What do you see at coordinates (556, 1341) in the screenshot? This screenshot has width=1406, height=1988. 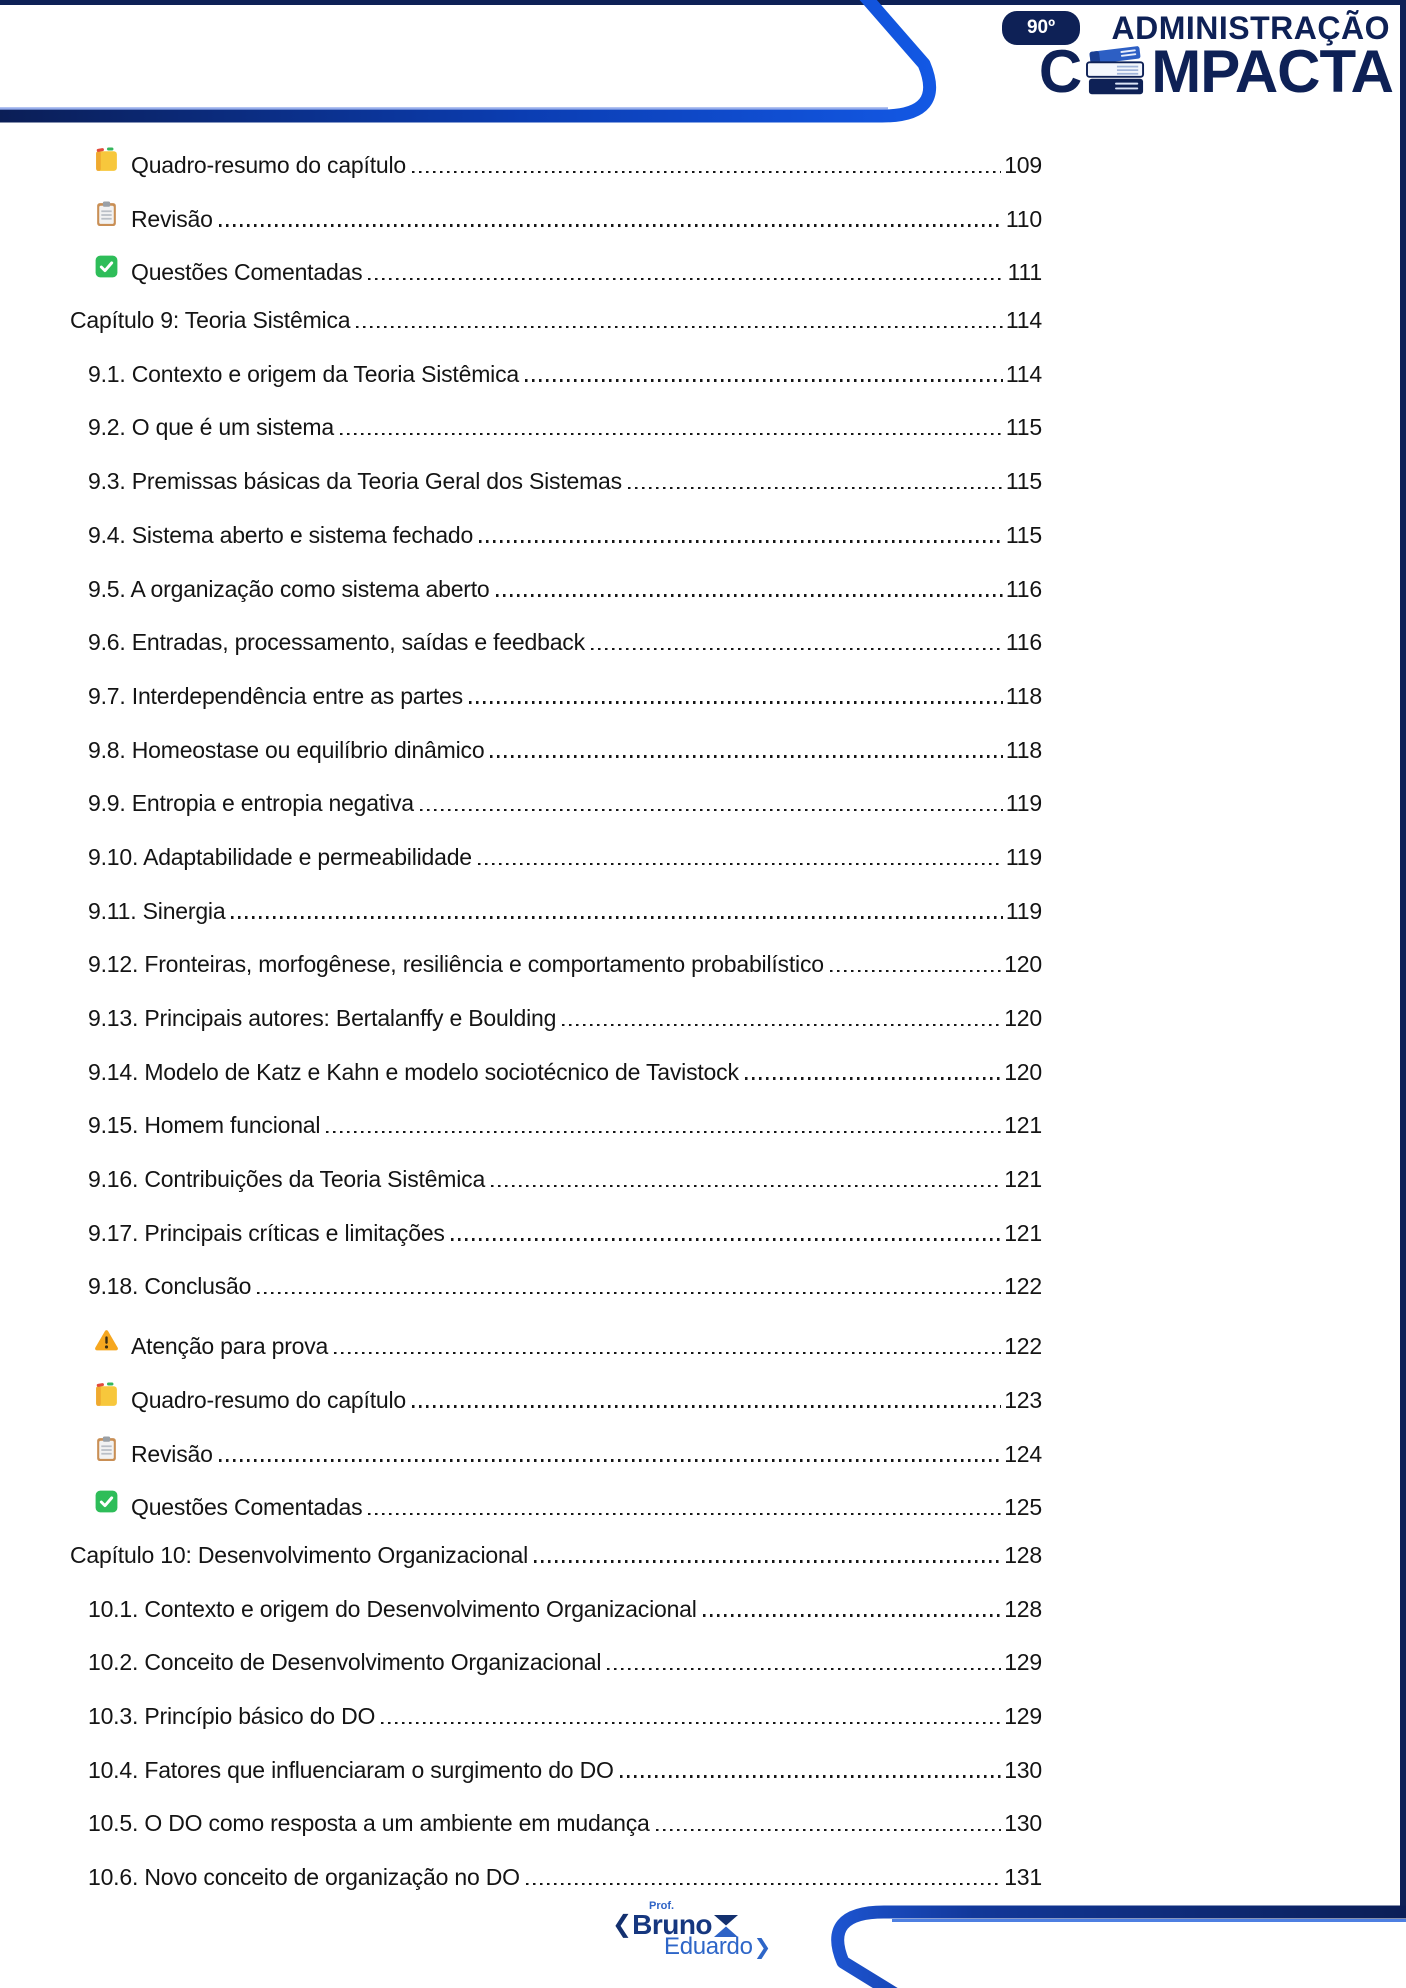 I see `toc-entry: Atenção para prova 122` at bounding box center [556, 1341].